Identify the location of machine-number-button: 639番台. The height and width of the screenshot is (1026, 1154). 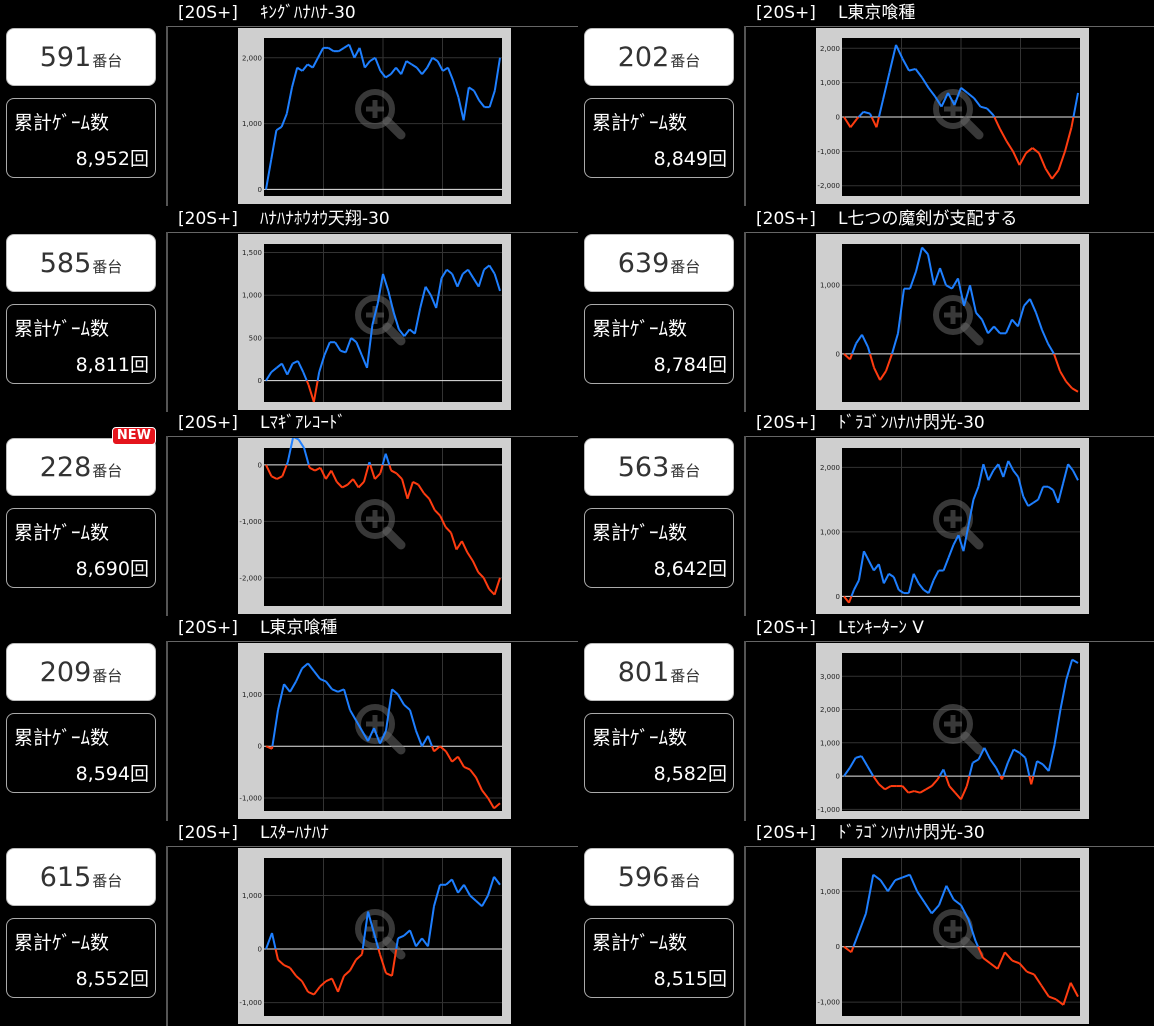
(659, 263).